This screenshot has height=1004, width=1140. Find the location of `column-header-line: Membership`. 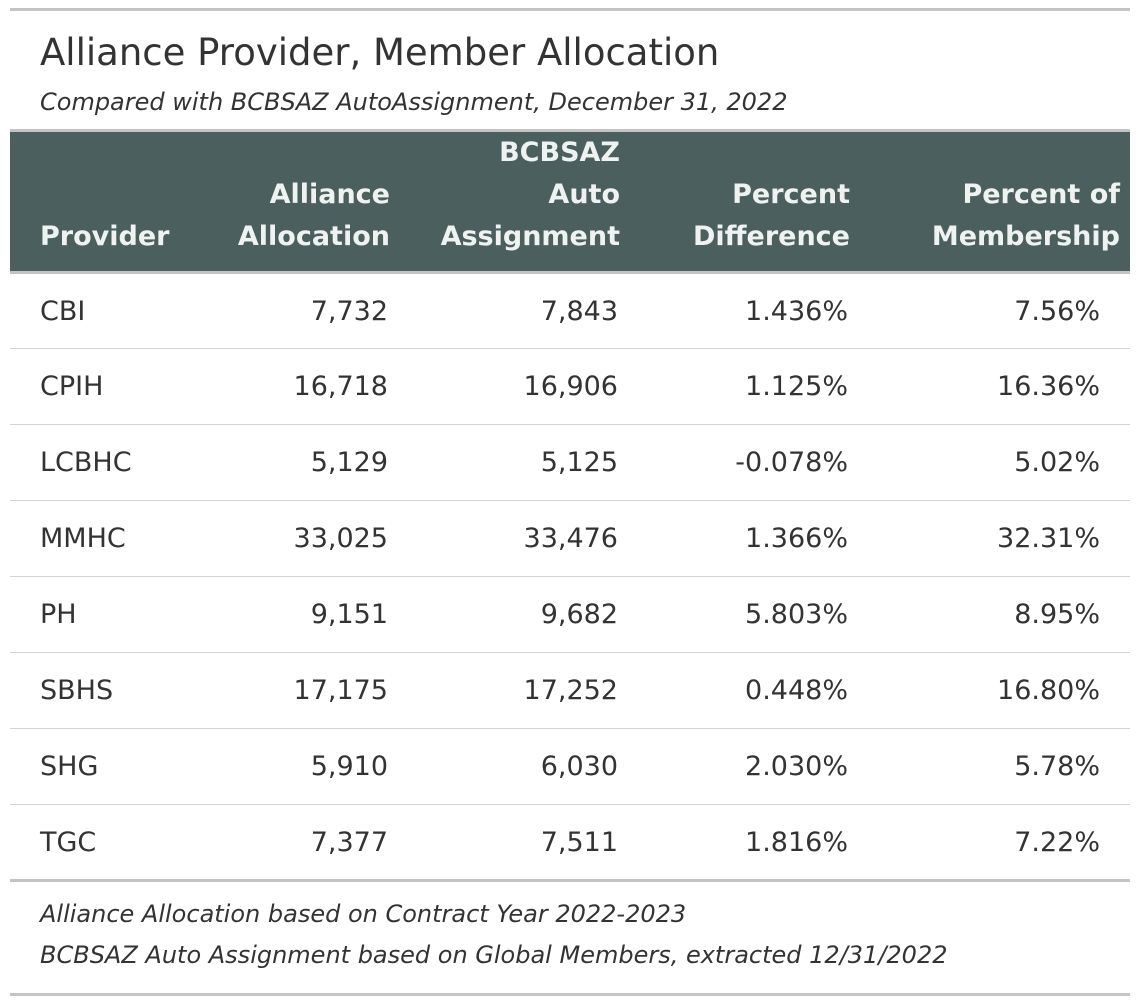

column-header-line: Membership is located at coordinates (1025, 236).